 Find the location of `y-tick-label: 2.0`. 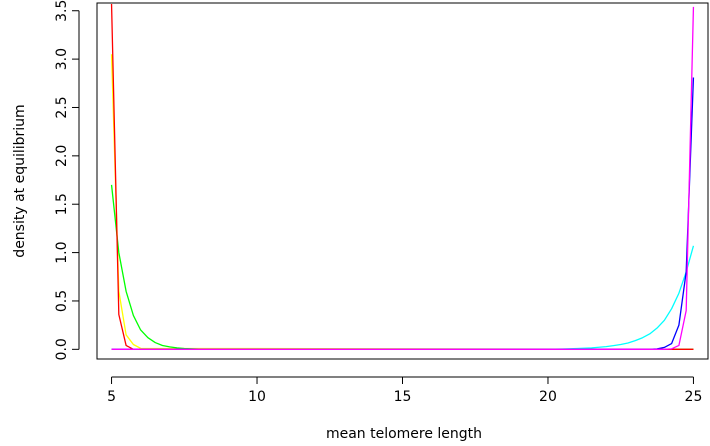

y-tick-label: 2.0 is located at coordinates (62, 156).